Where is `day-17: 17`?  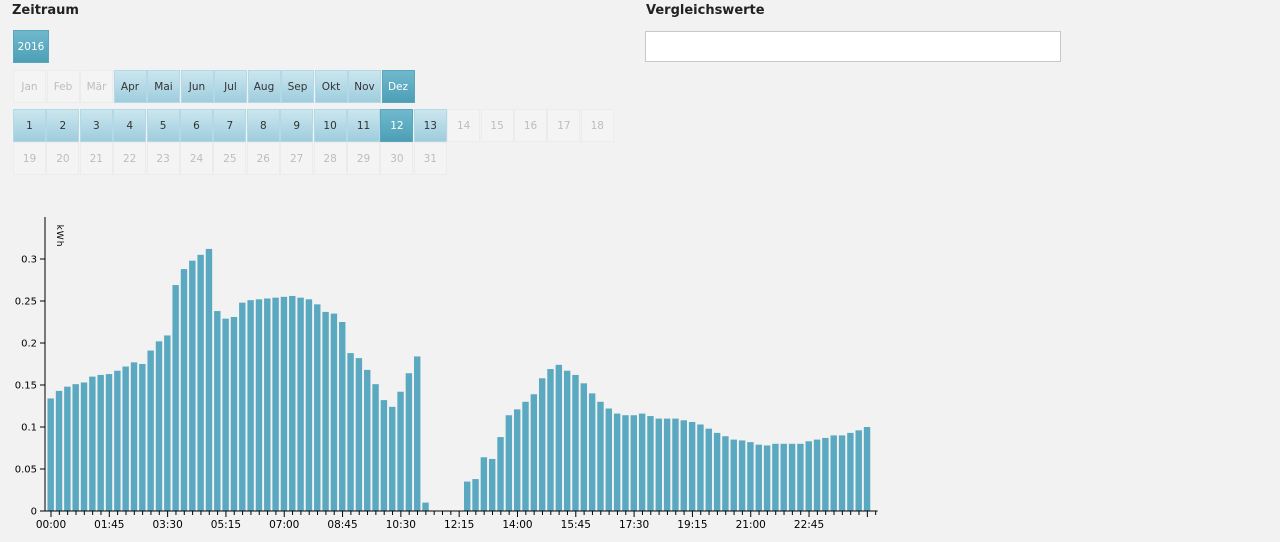
day-17: 17 is located at coordinates (564, 125).